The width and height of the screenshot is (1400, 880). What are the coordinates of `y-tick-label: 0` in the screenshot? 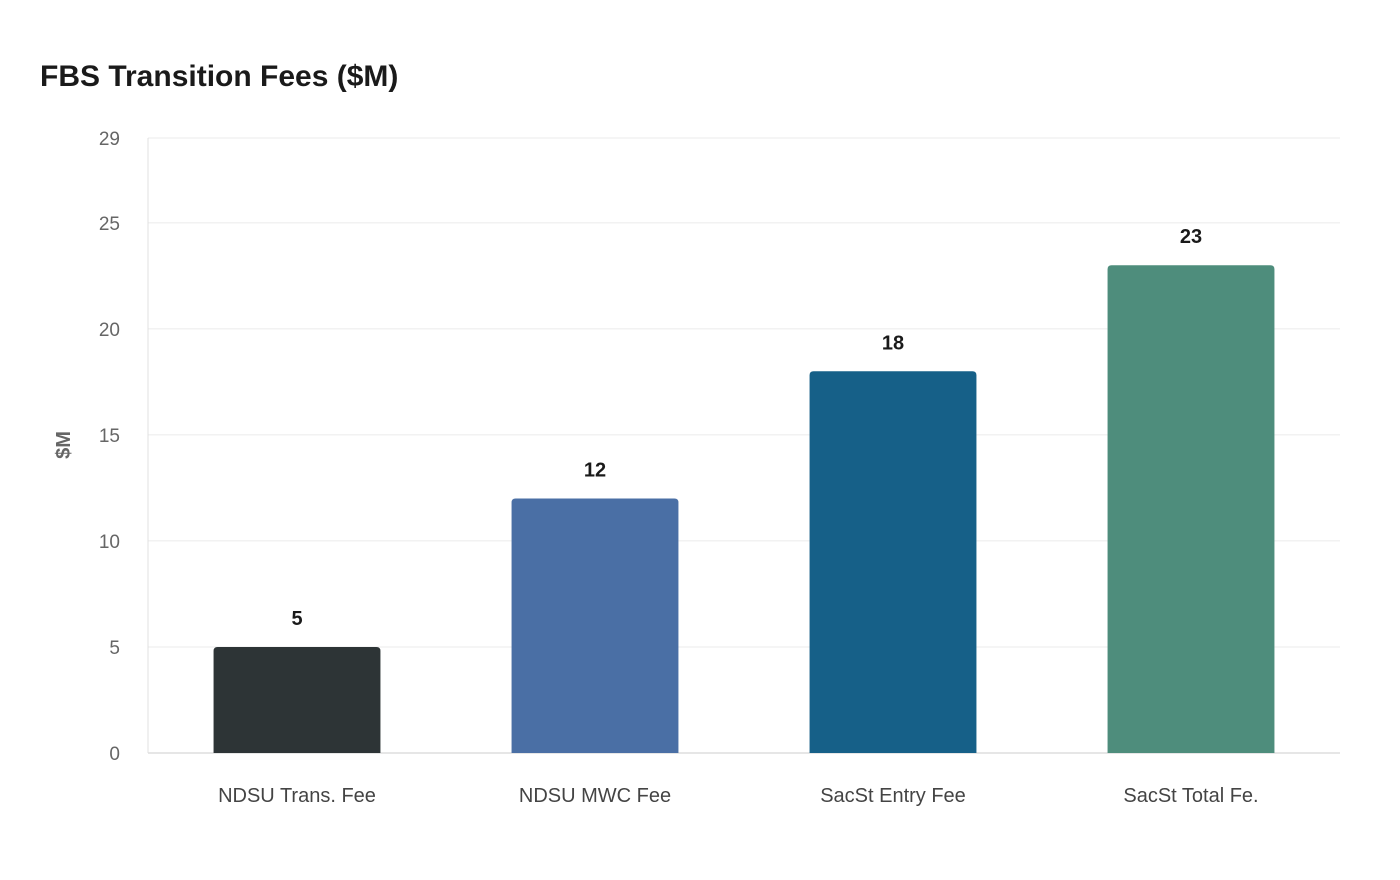 It's located at (114, 754).